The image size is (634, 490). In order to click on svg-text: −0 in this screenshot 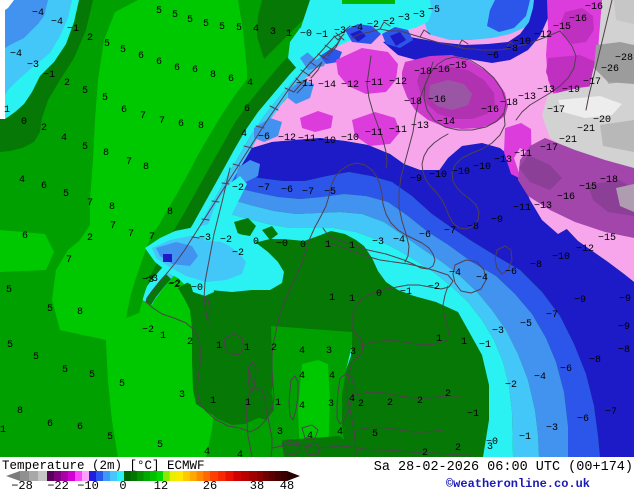, I will do `click(492, 442)`.